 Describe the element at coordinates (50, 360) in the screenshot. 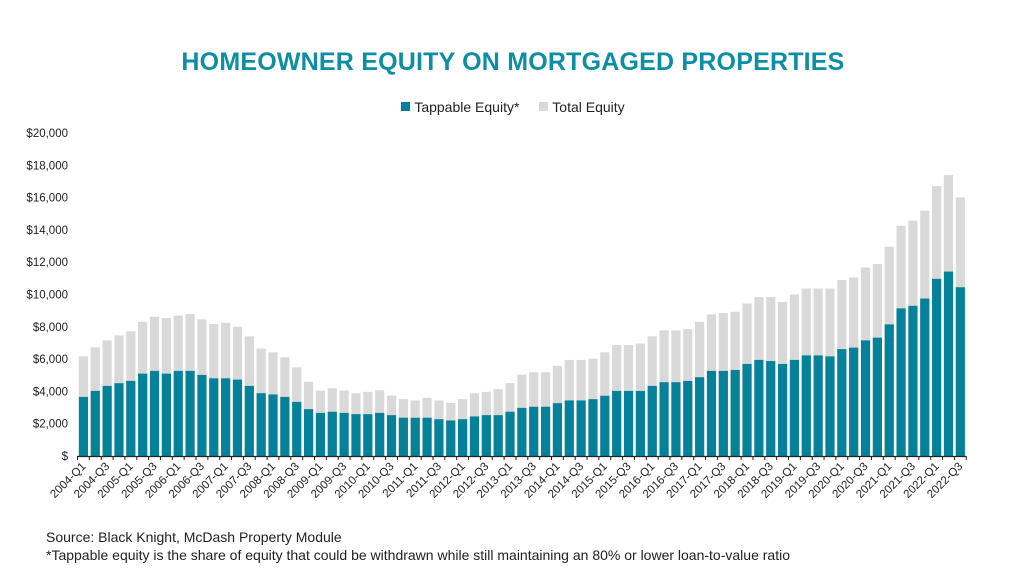

I see `y-tick-label: $6,000` at that location.